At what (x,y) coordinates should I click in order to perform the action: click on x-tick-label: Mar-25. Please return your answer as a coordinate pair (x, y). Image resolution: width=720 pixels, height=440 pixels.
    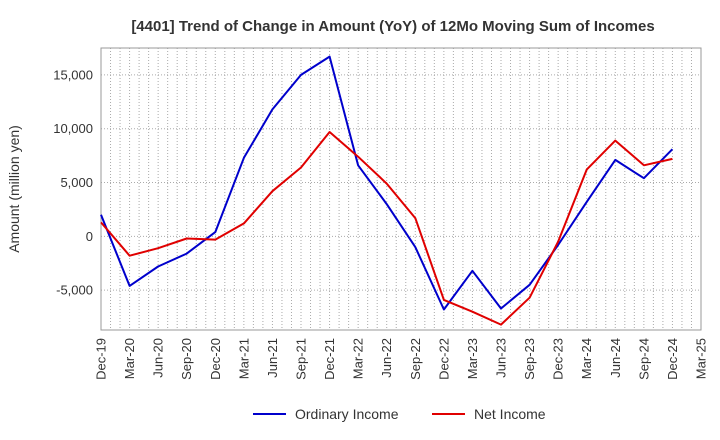
    Looking at the image, I should click on (701, 358).